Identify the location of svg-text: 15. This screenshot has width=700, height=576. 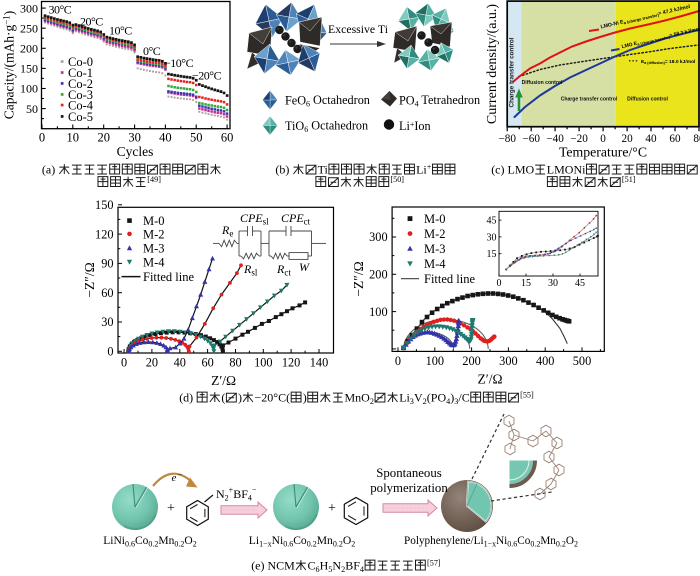
(526, 283).